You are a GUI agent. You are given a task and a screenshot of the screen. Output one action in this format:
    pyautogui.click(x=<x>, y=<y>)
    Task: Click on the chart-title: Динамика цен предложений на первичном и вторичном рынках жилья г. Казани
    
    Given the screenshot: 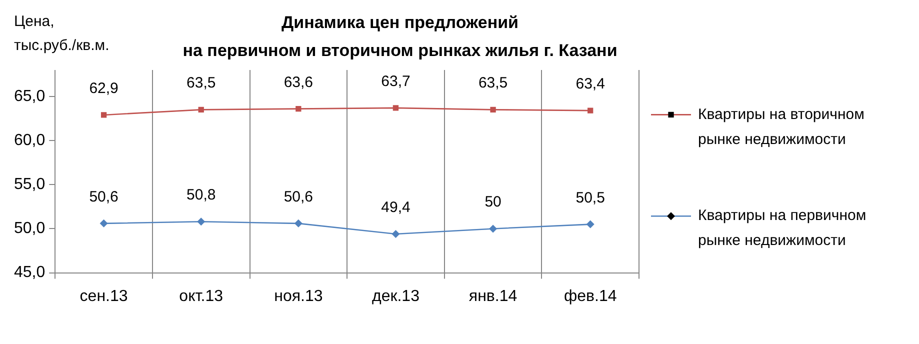 What is the action you would take?
    pyautogui.click(x=400, y=36)
    